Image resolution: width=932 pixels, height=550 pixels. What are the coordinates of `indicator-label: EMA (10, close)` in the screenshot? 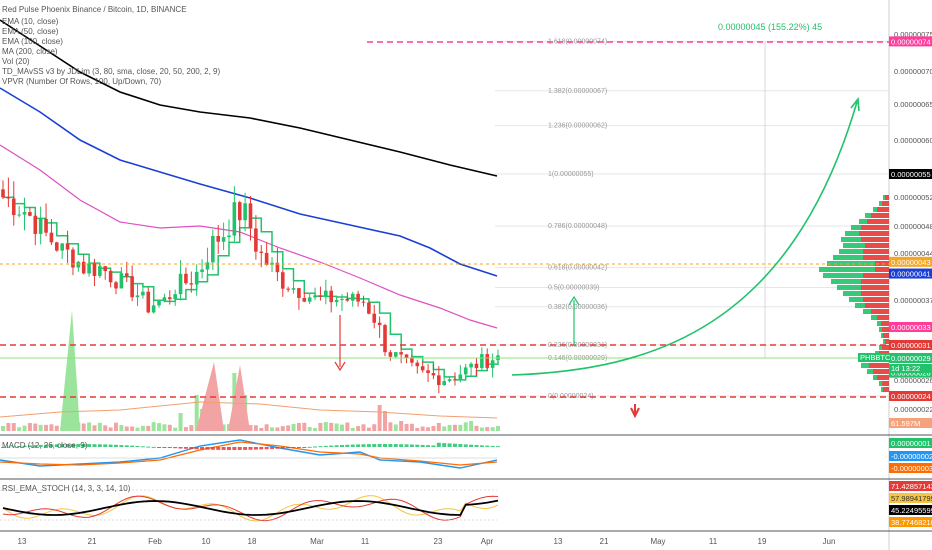 It's located at (30, 21).